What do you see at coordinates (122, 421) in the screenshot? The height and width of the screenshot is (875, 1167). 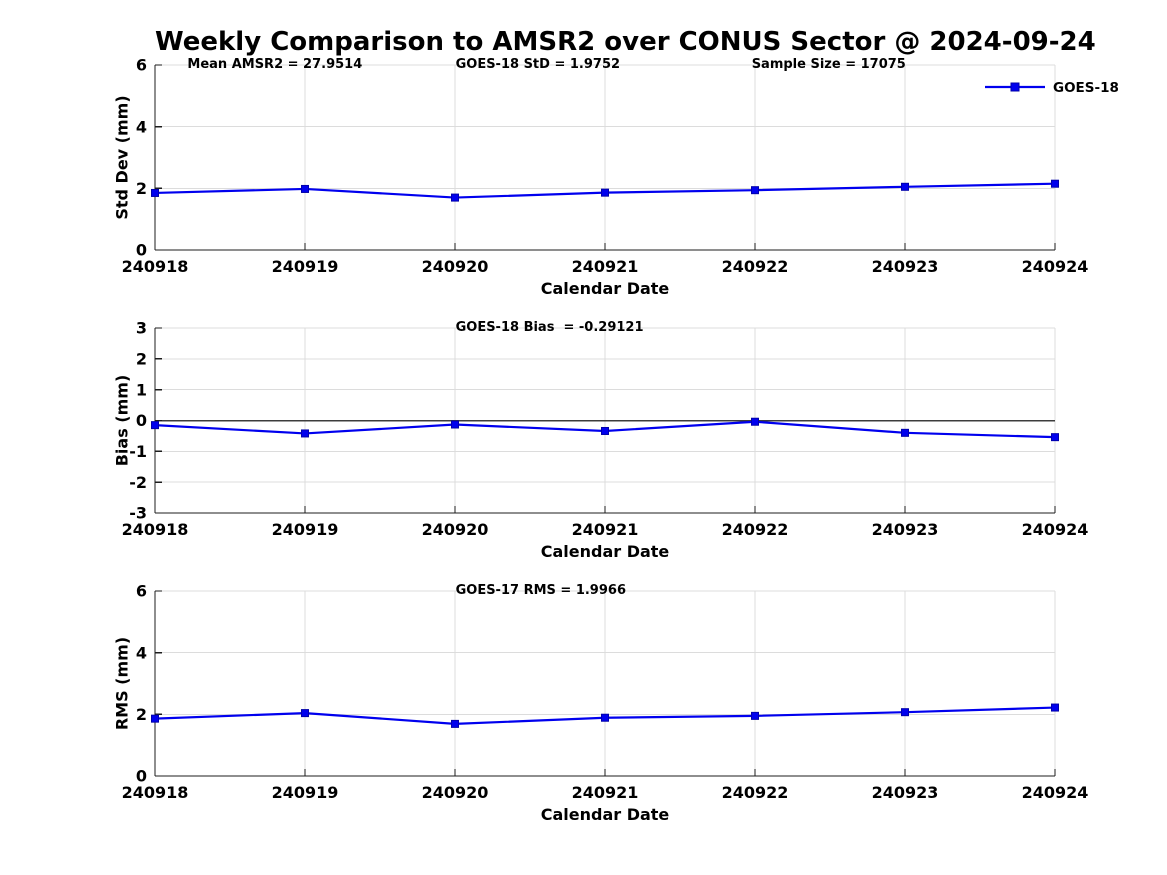 I see `y-axis-label: Bias (mm)` at bounding box center [122, 421].